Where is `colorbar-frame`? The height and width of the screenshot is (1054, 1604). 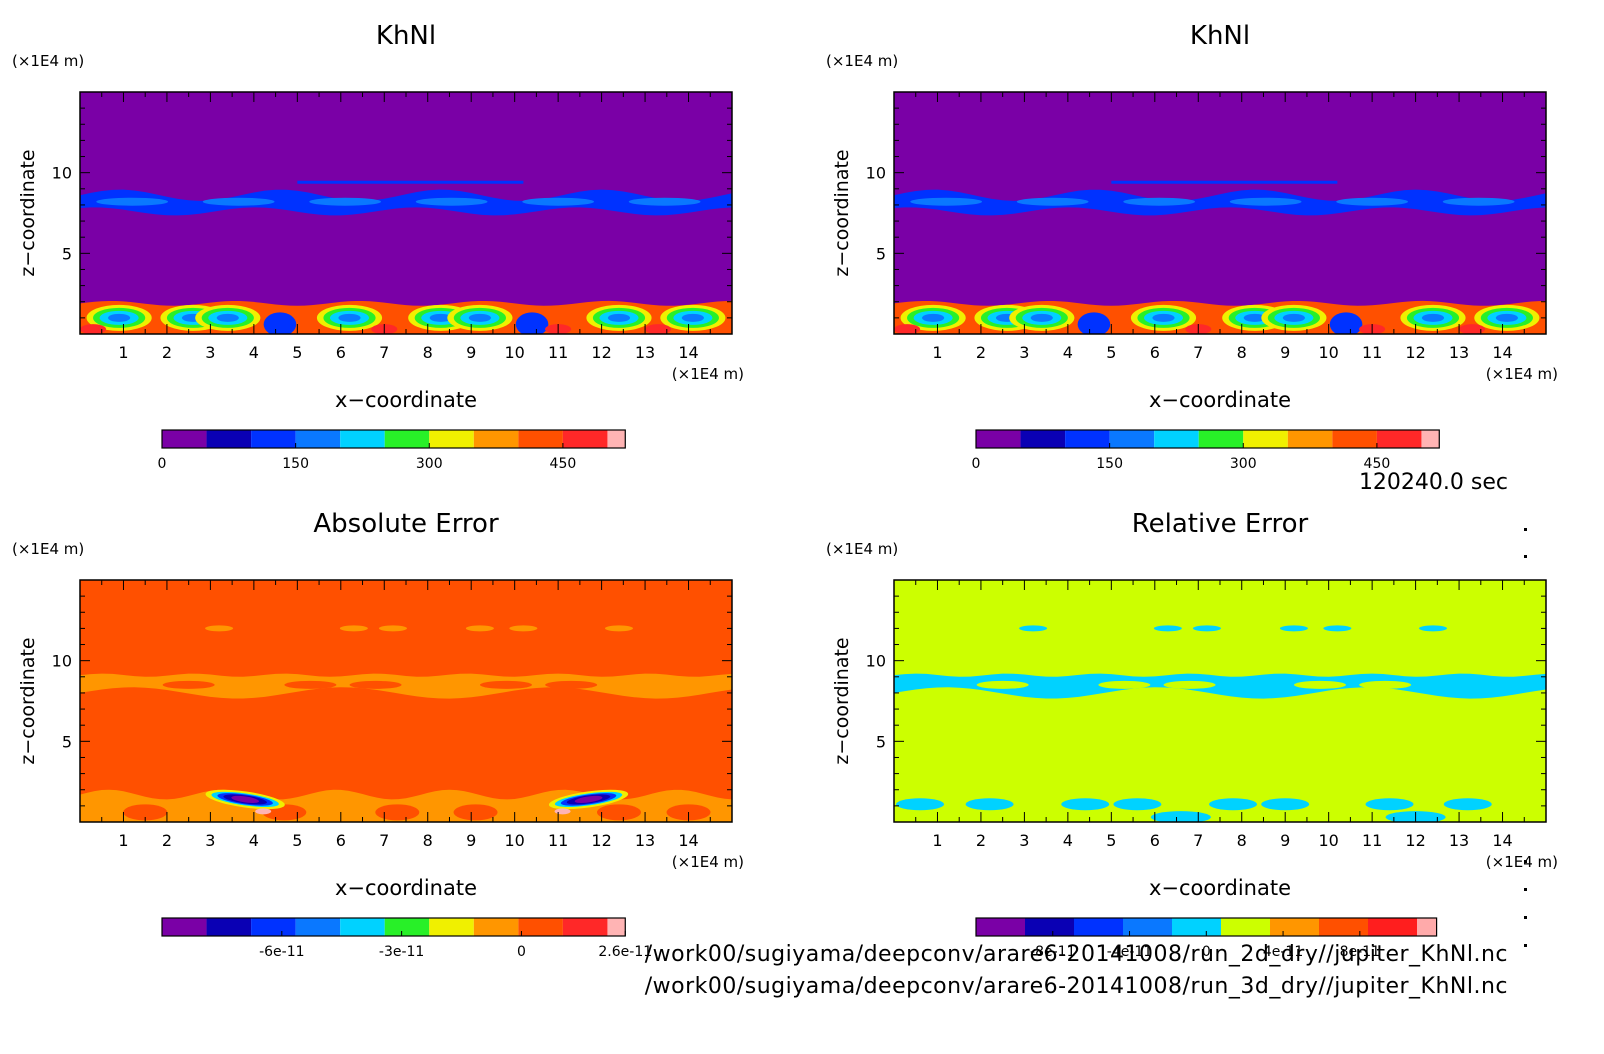 colorbar-frame is located at coordinates (393, 439).